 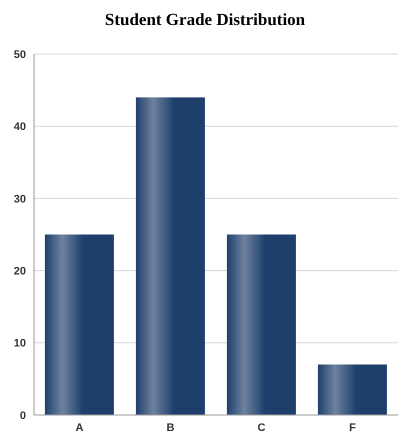 What do you see at coordinates (170, 428) in the screenshot?
I see `x-tick-label: B` at bounding box center [170, 428].